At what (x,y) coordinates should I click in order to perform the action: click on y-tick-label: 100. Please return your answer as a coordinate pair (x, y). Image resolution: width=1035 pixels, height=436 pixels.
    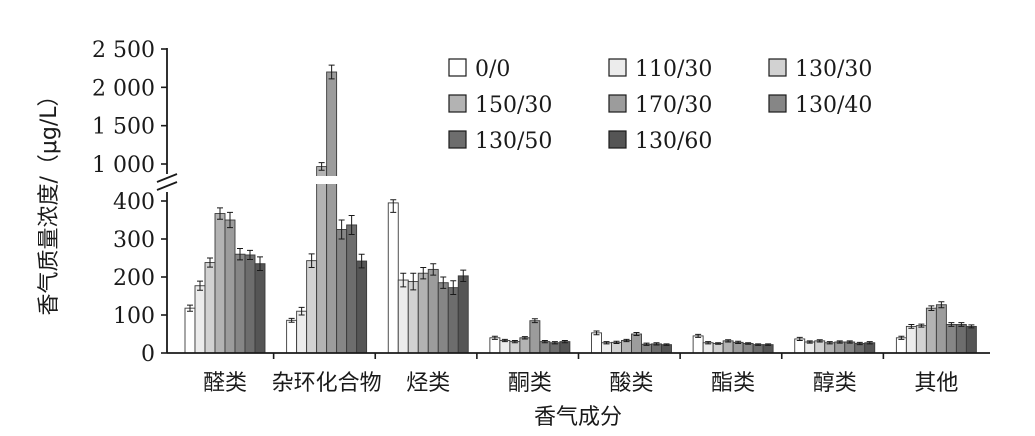
    Looking at the image, I should click on (134, 316).